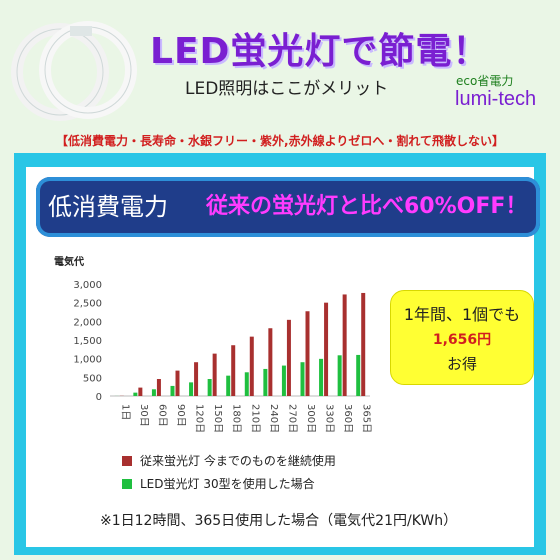 The height and width of the screenshot is (560, 560). What do you see at coordinates (143, 415) in the screenshot?
I see `x-tick-label: 30日` at bounding box center [143, 415].